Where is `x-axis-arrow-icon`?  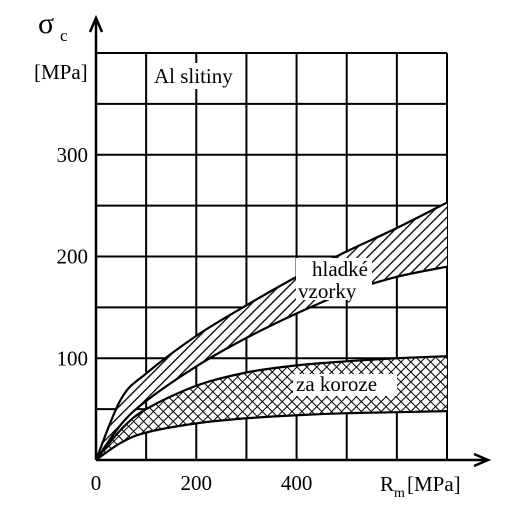
x-axis-arrow-icon is located at coordinates (482, 460).